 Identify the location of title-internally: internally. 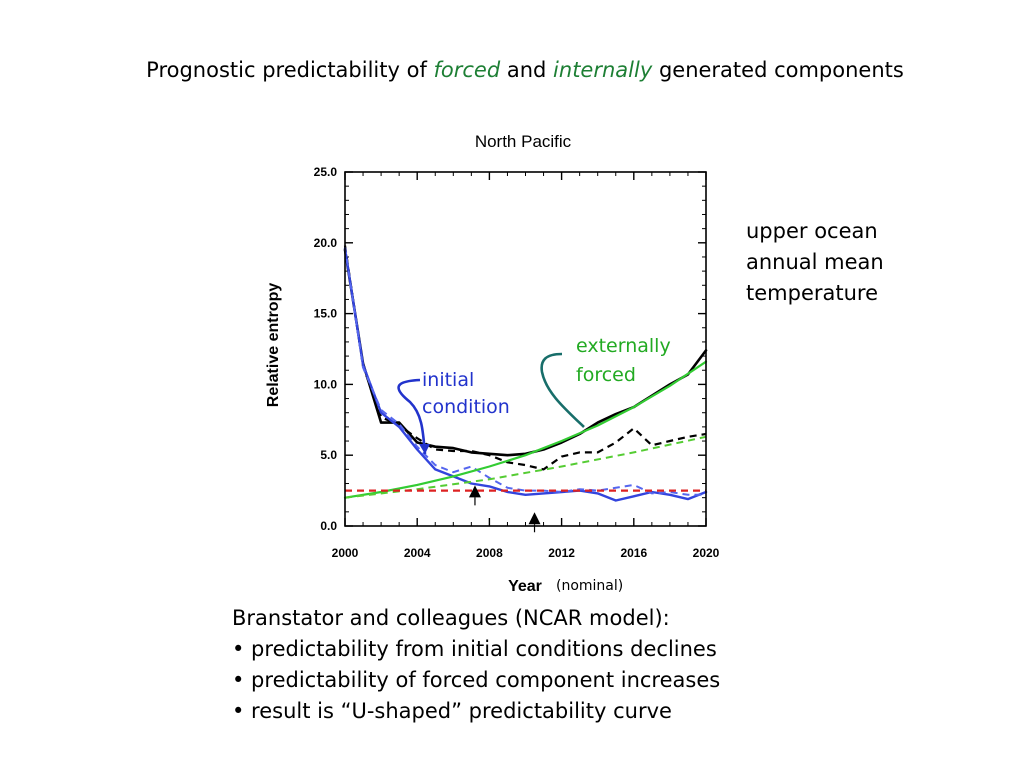
(603, 70).